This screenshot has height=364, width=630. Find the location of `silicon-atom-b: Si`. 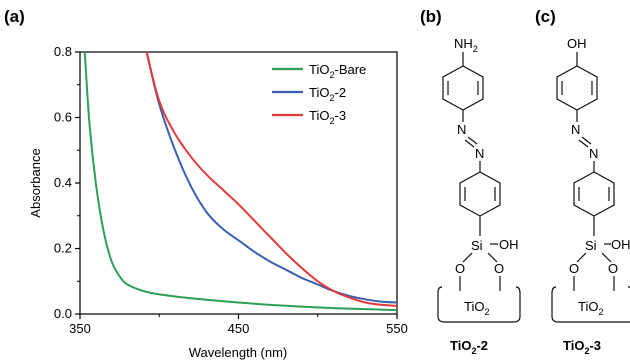

silicon-atom-b: Si is located at coordinates (477, 245).